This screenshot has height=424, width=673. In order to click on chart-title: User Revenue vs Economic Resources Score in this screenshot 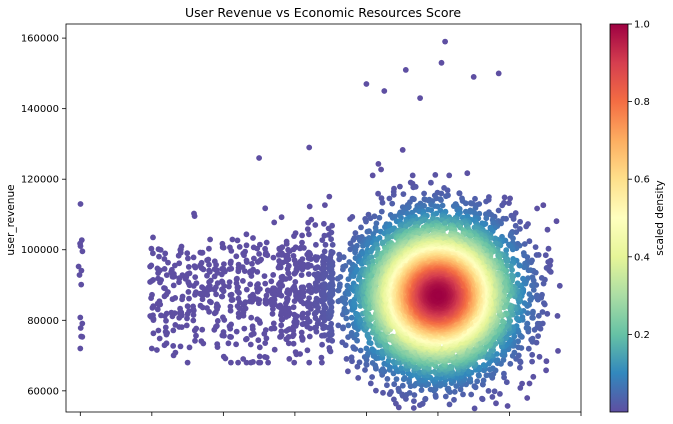, I will do `click(323, 12)`.